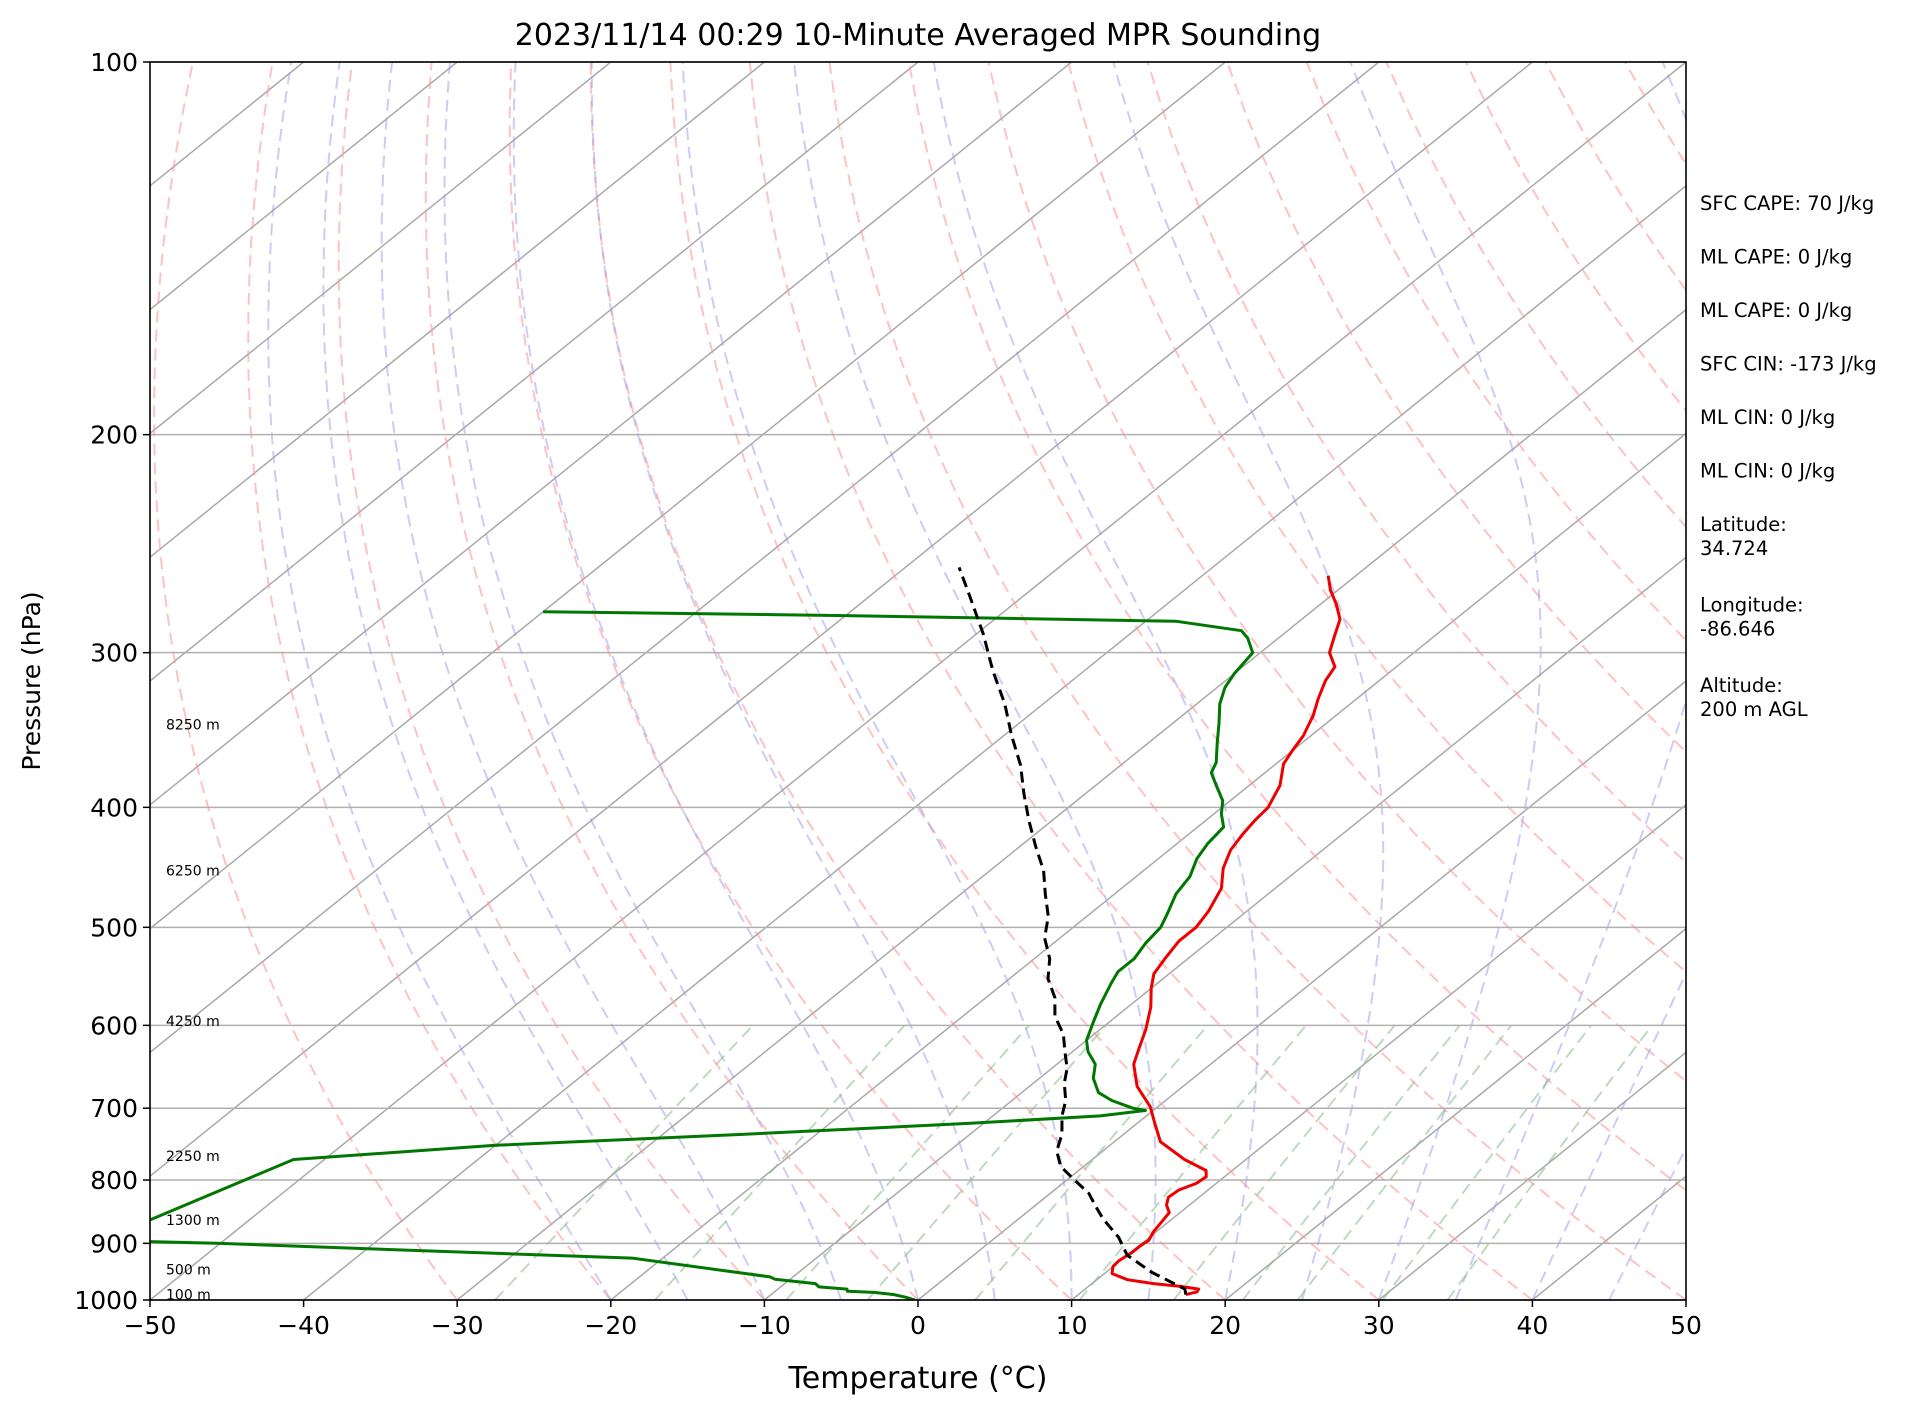 This screenshot has height=1406, width=1910. I want to click on x-axis-ticks: −50 −40 −30 −20 −10 0 10 20 30 40 50, so click(913, 1320).